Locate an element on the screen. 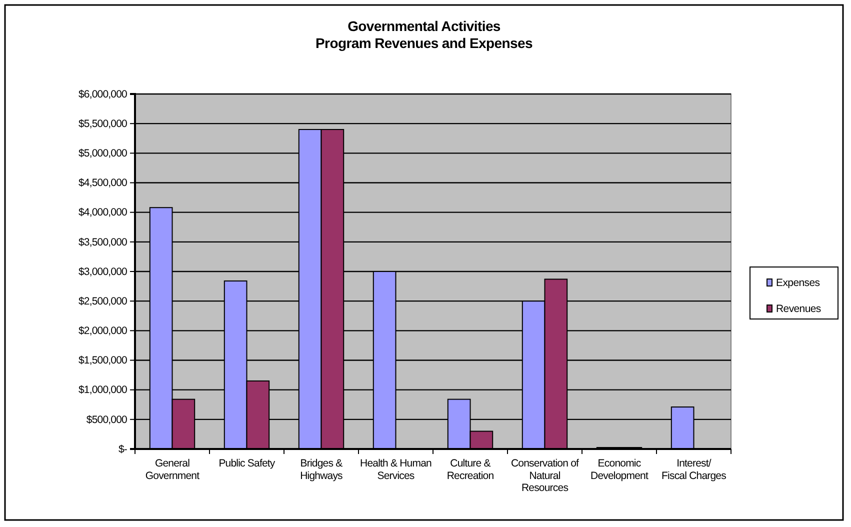 This screenshot has width=851, height=527. y-tick-label: $4,500,000 is located at coordinates (103, 183).